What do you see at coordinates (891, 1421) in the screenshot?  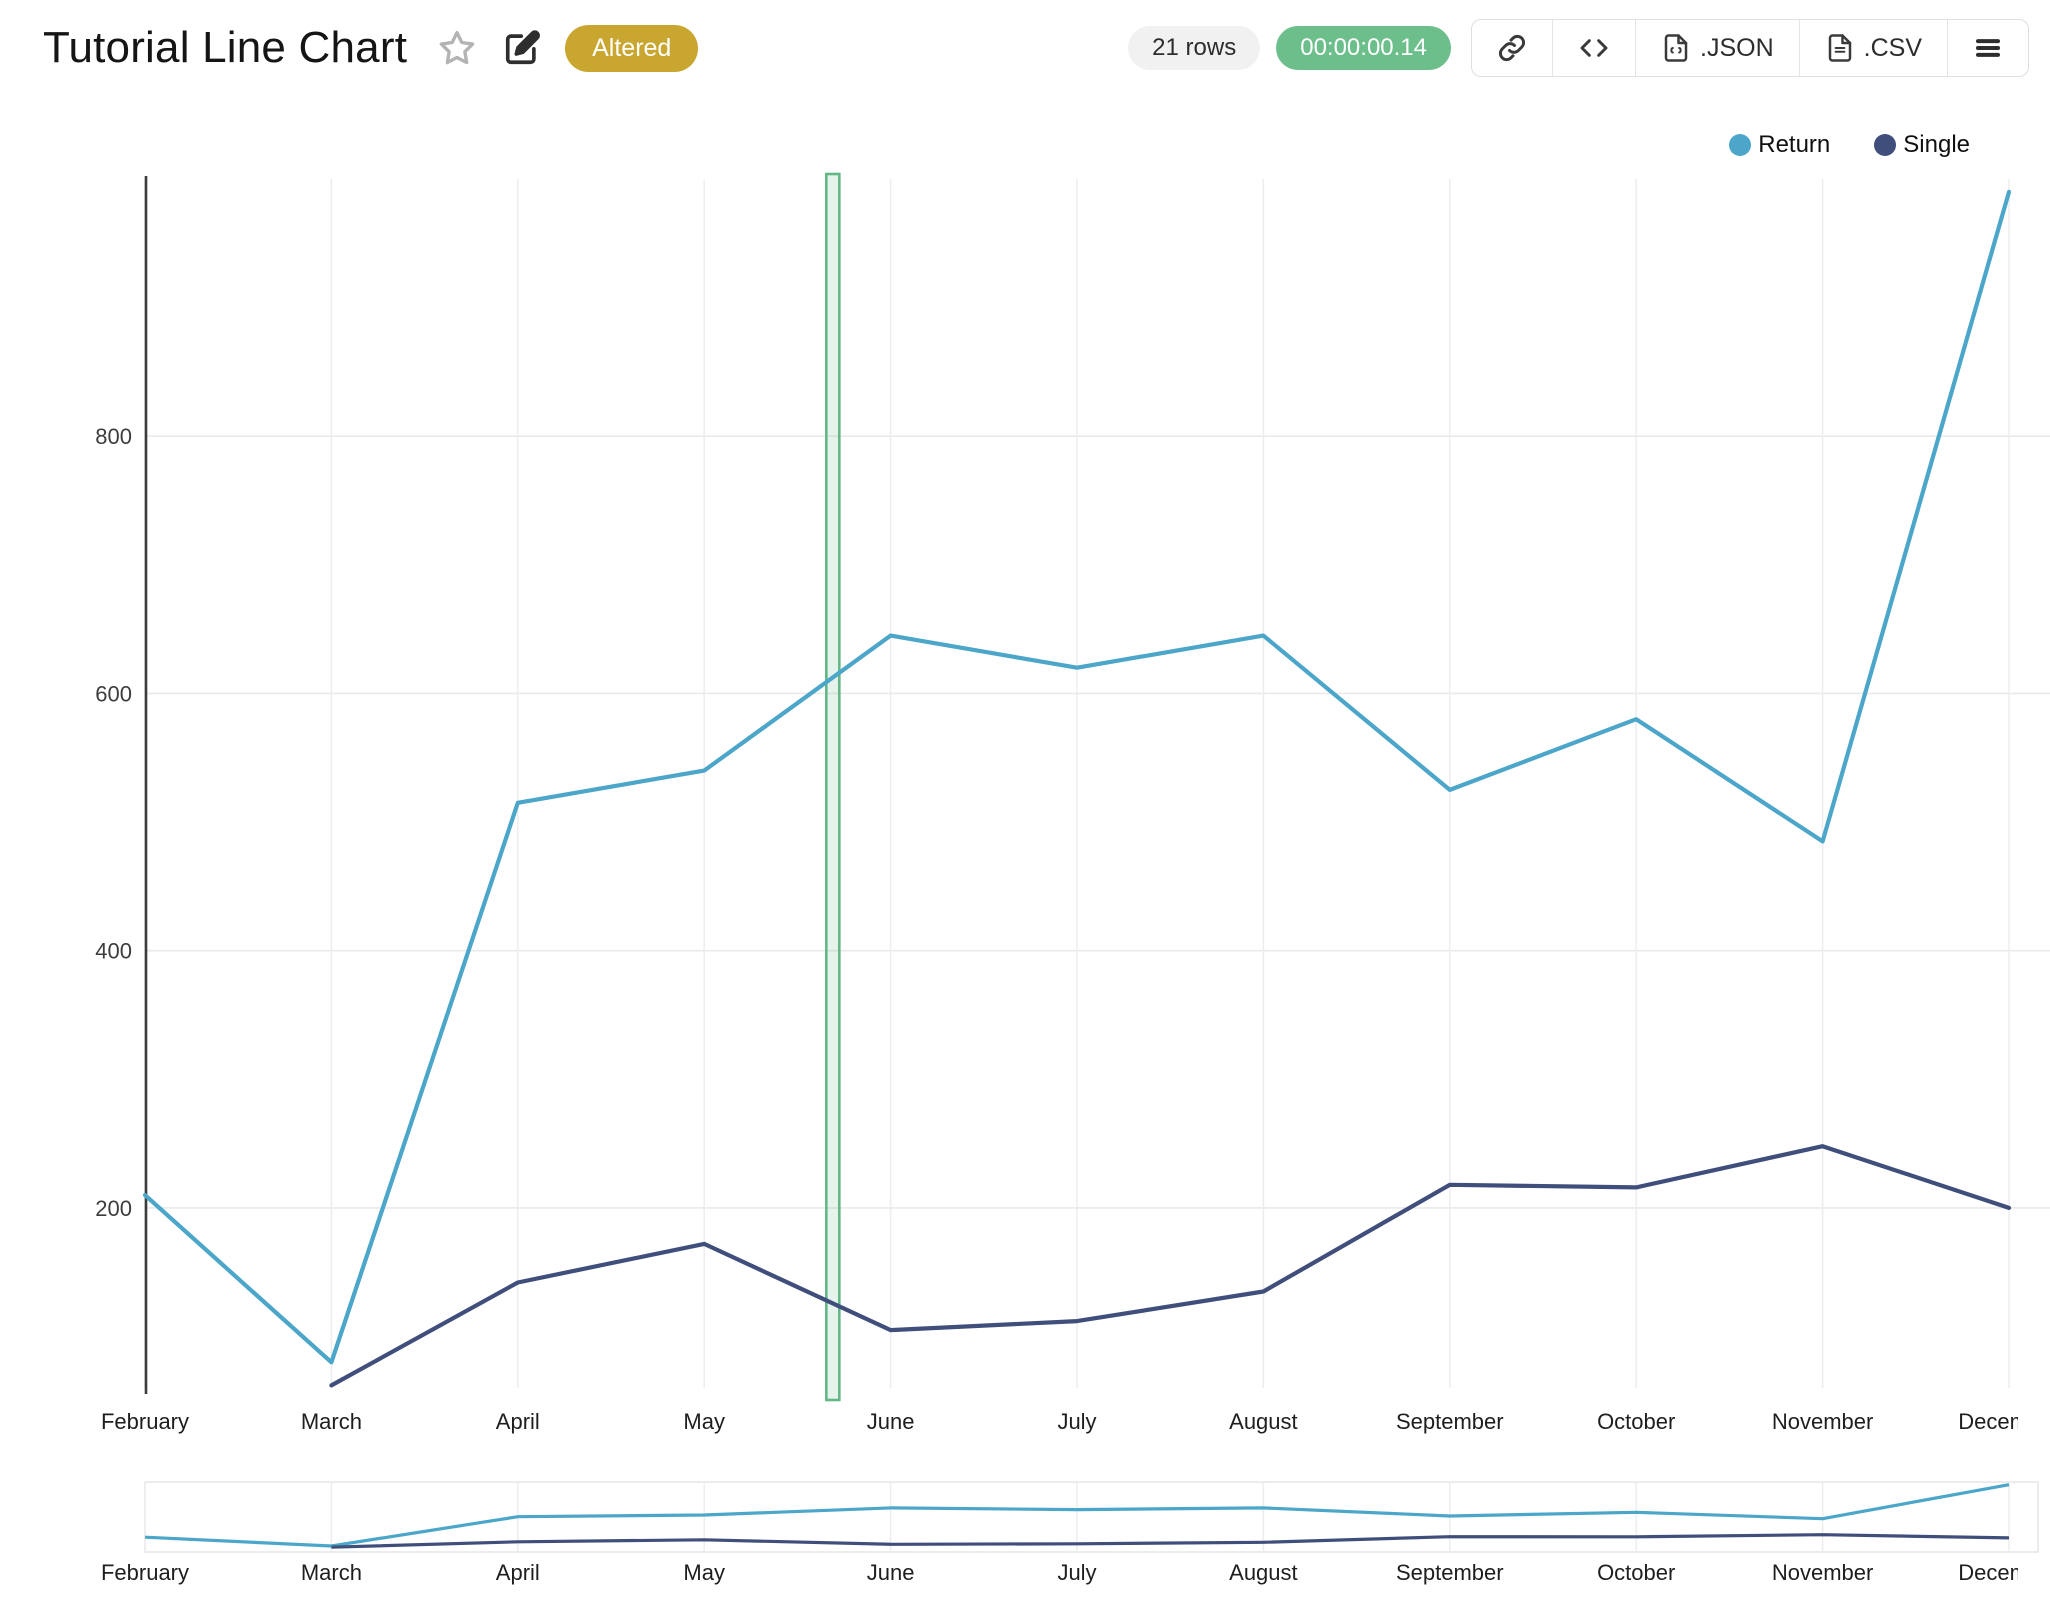 I see `x-tick-label: June` at bounding box center [891, 1421].